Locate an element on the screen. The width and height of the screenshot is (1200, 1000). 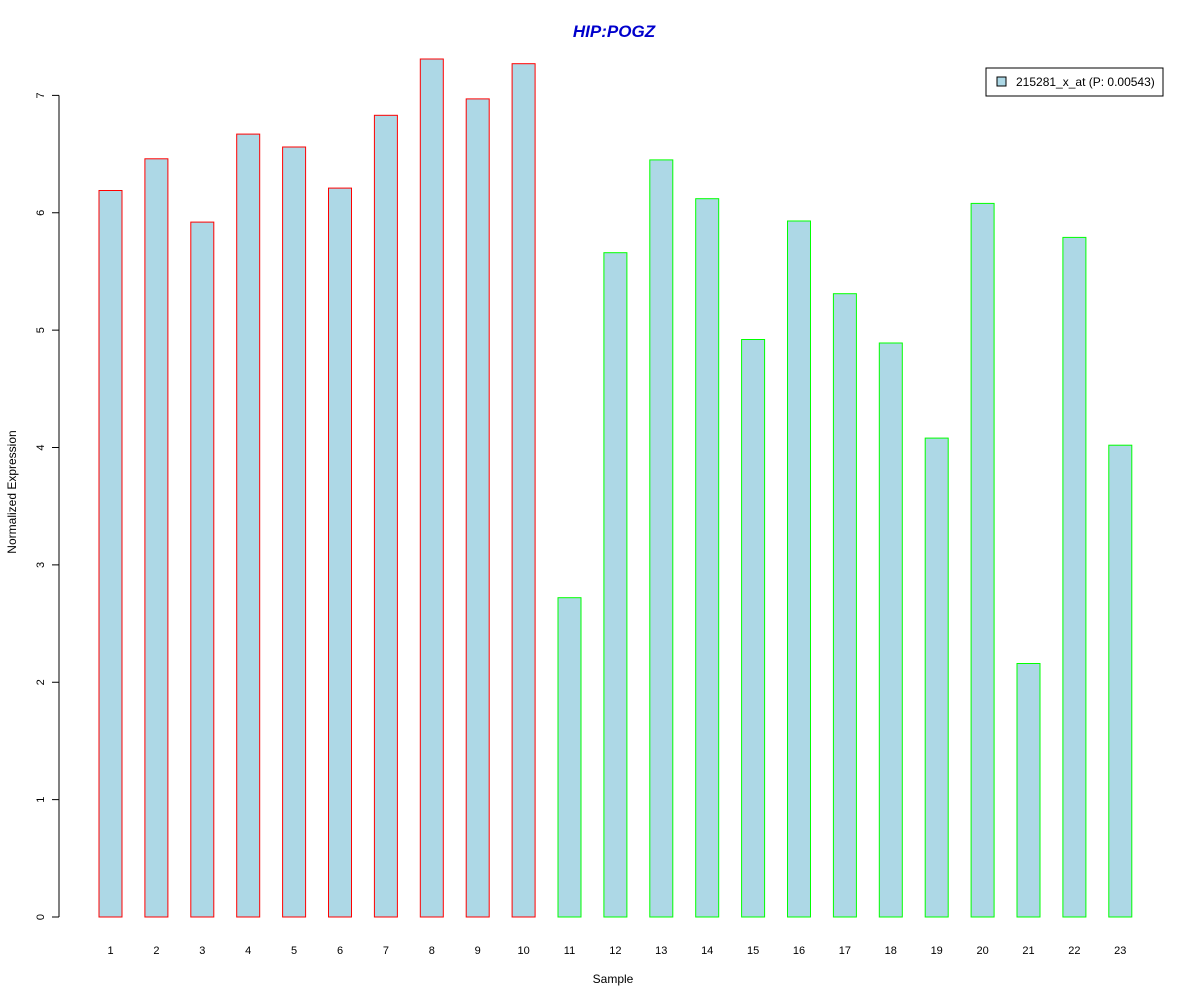
x-tick-label: 1 is located at coordinates (110, 951).